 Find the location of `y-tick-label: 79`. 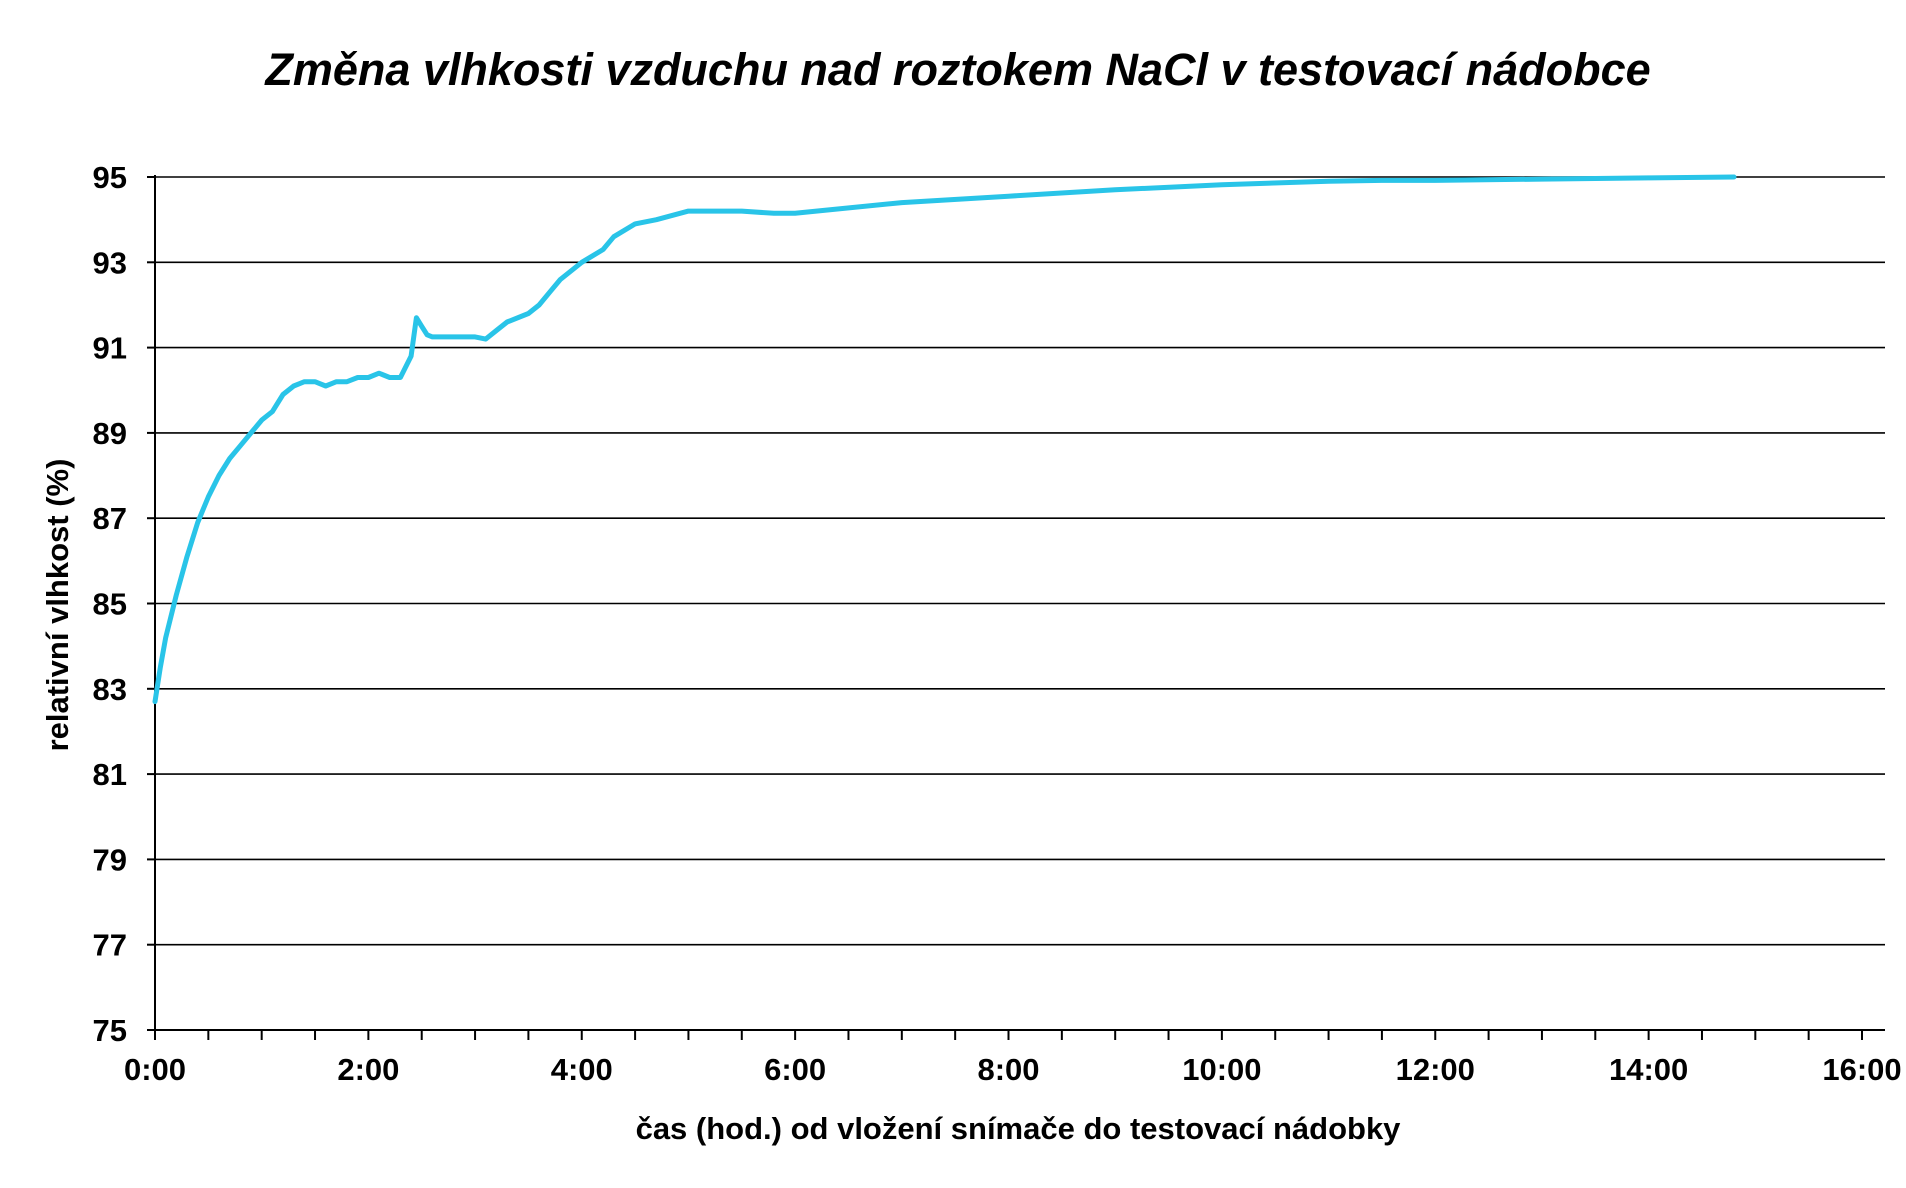

y-tick-label: 79 is located at coordinates (110, 859).